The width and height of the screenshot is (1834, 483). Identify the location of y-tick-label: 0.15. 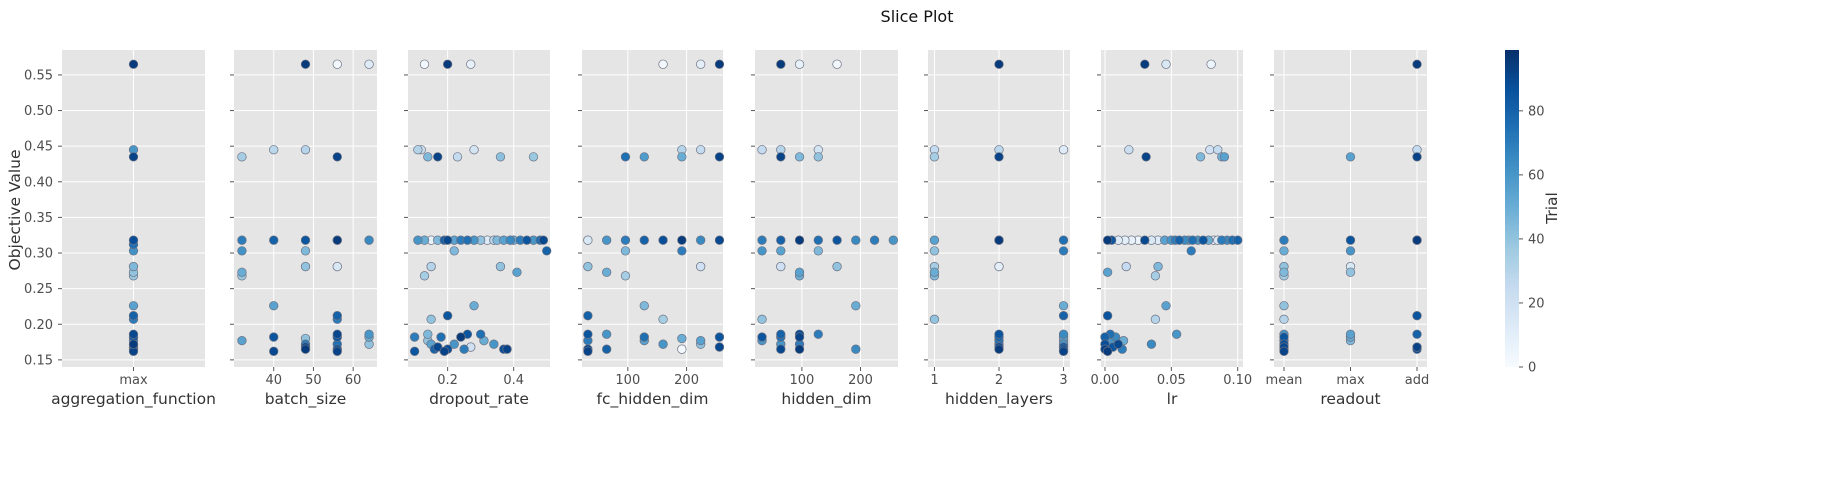
(38, 360).